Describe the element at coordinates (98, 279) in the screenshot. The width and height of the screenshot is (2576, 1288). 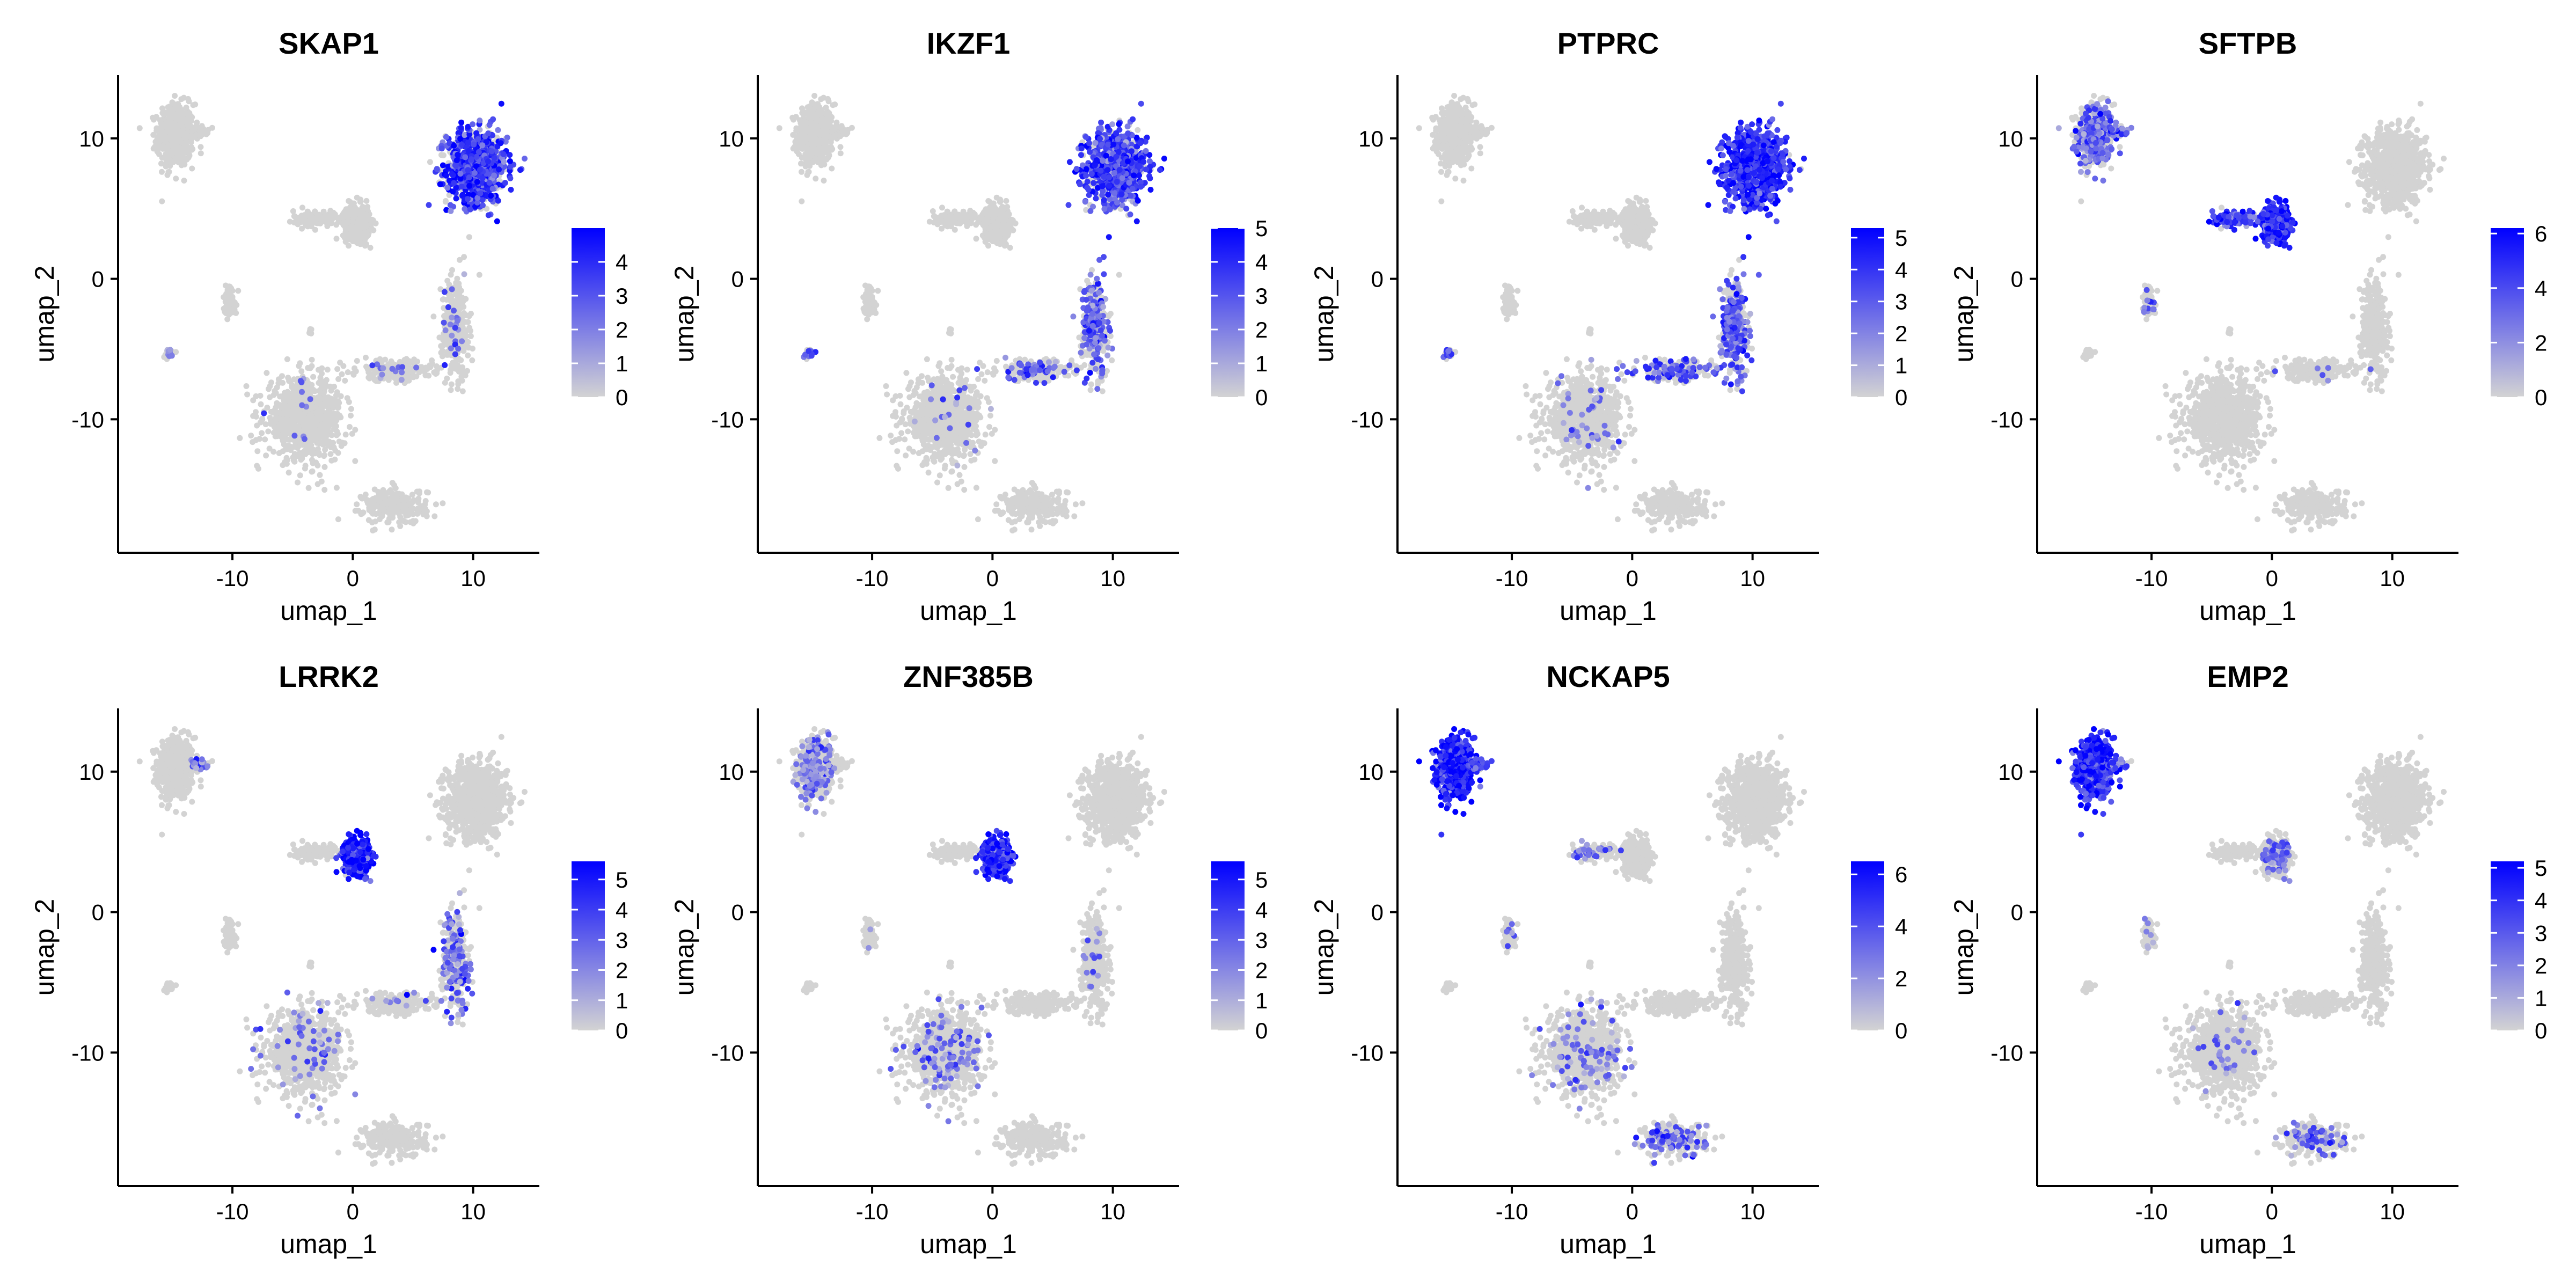
I see `y-tick-label: 0` at that location.